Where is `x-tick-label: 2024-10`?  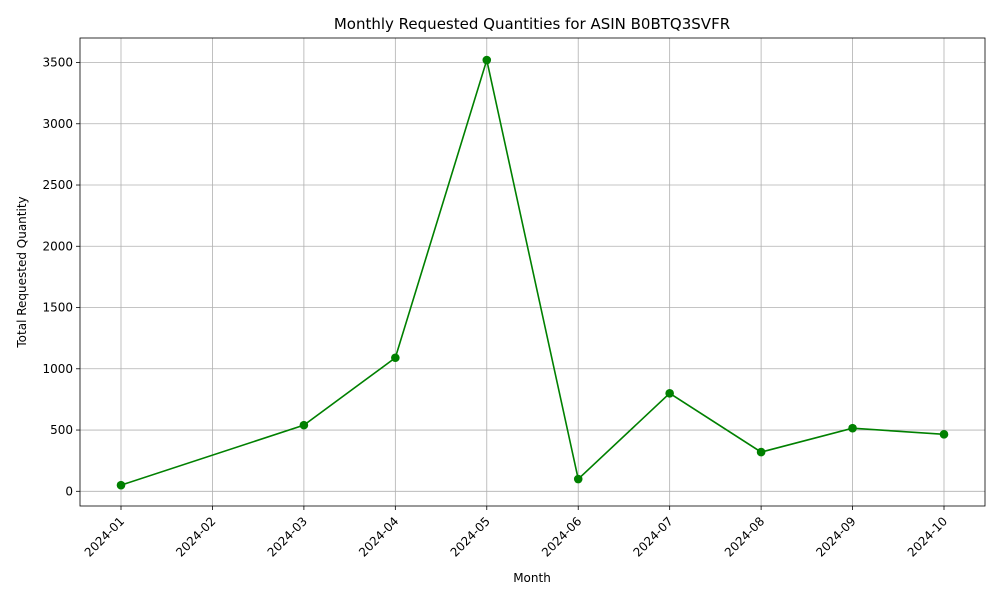
x-tick-label: 2024-10 is located at coordinates (927, 536).